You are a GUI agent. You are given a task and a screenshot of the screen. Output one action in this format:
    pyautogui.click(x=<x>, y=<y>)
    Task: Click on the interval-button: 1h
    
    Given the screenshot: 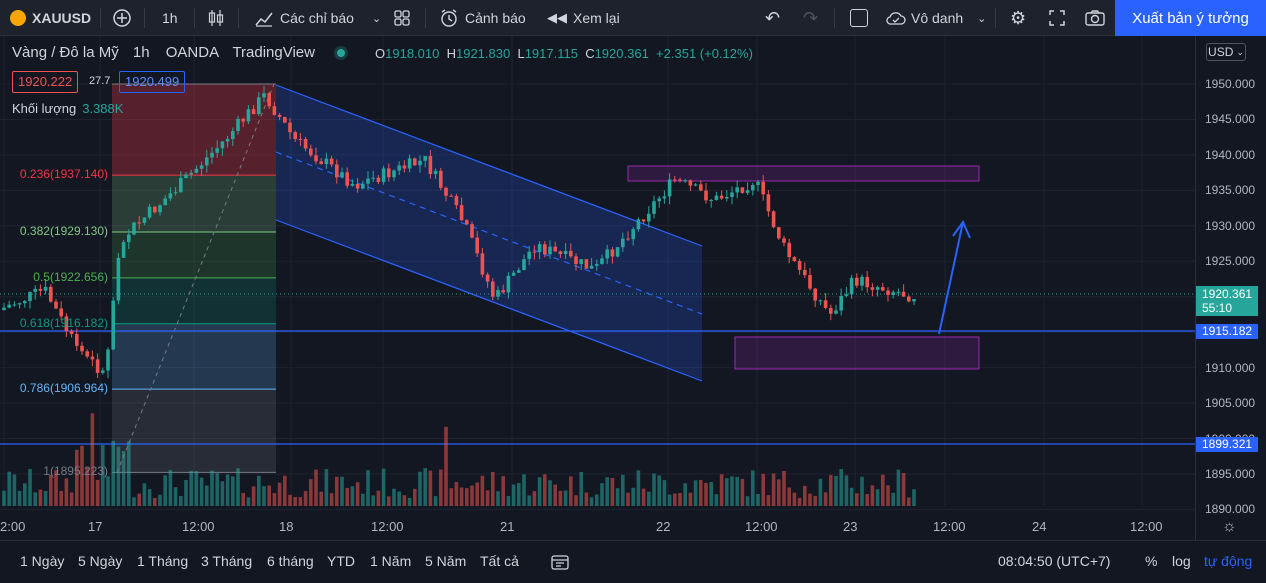 What is the action you would take?
    pyautogui.click(x=170, y=18)
    